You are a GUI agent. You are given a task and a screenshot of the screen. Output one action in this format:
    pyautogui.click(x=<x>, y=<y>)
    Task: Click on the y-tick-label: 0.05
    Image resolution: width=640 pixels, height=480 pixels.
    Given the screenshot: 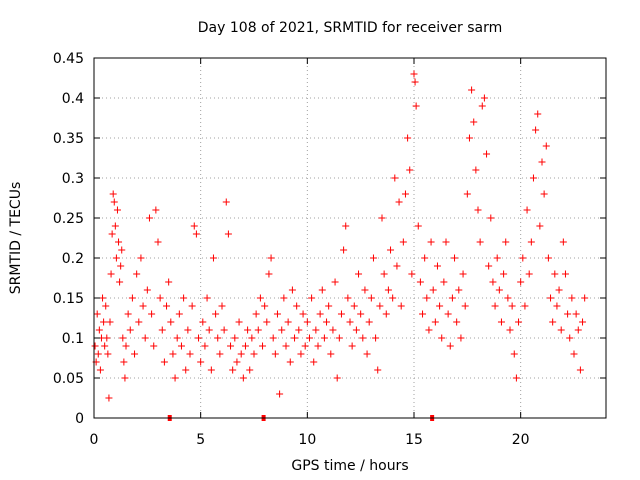 What is the action you would take?
    pyautogui.click(x=68, y=379)
    